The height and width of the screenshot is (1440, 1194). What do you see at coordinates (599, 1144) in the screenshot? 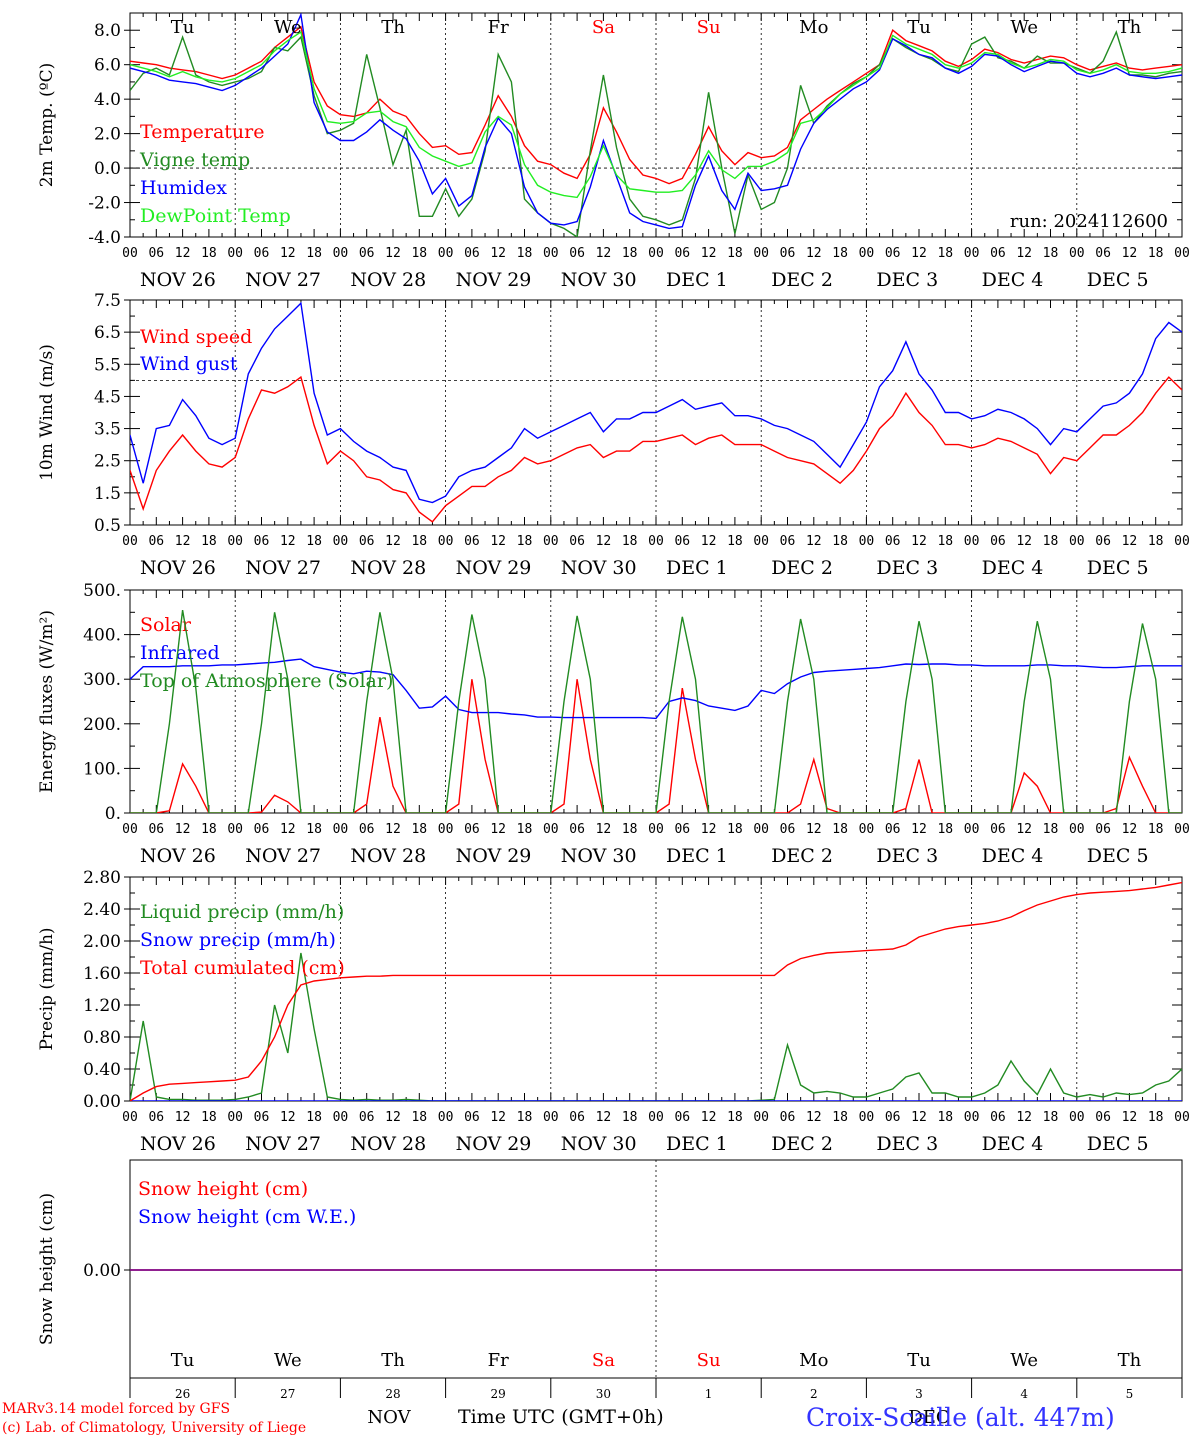
I see `date-label: NOV 30` at bounding box center [599, 1144].